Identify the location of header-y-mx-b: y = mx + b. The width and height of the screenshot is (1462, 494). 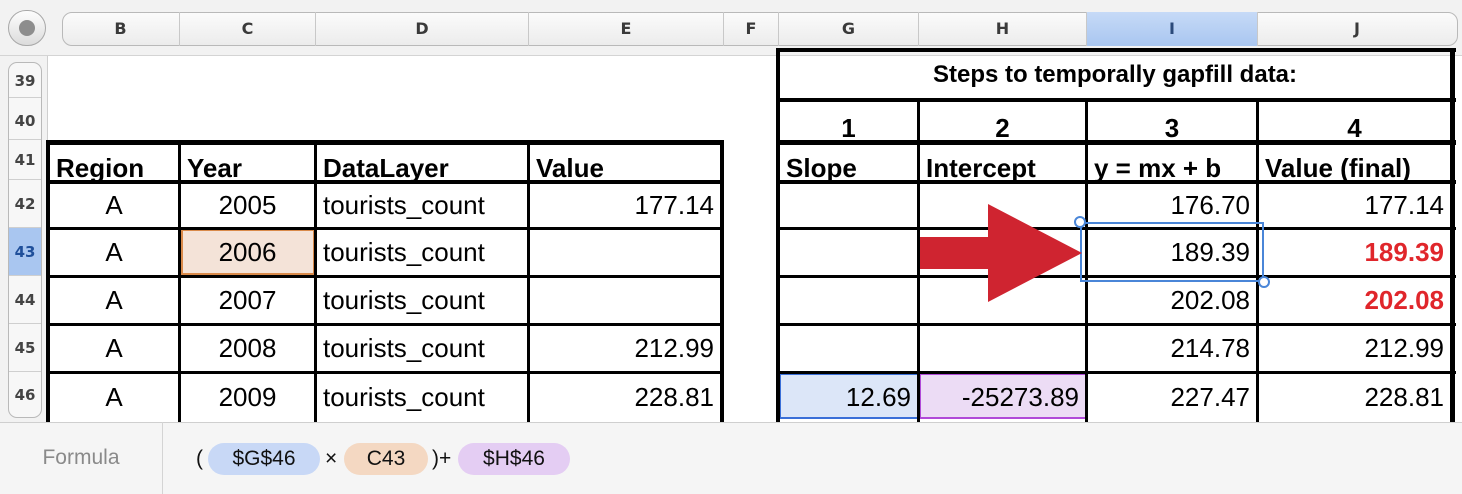
(1158, 167).